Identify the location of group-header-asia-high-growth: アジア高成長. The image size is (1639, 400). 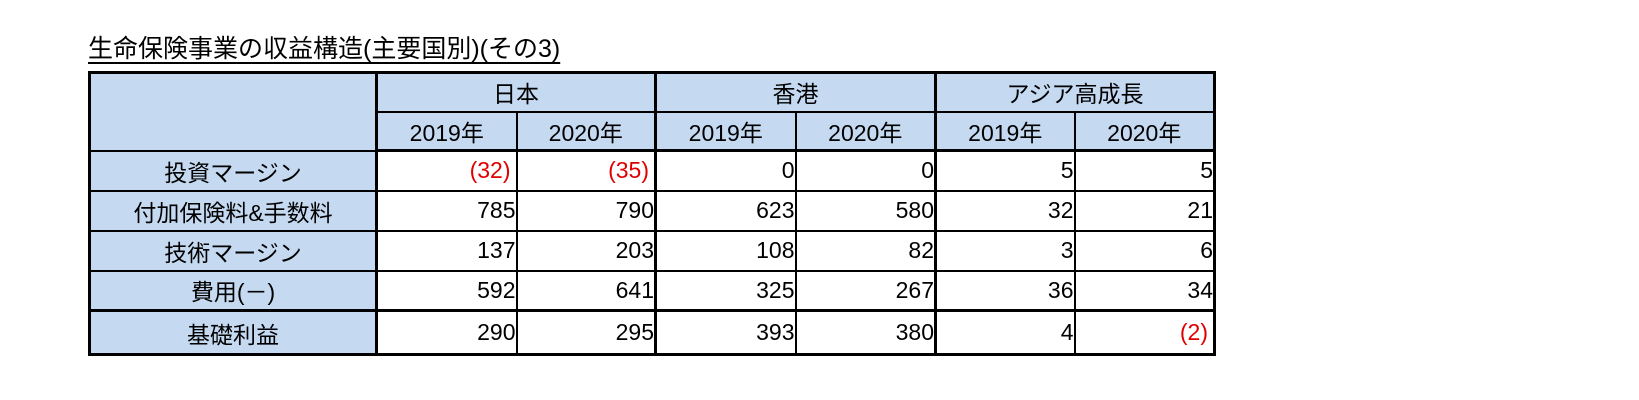
(1075, 92).